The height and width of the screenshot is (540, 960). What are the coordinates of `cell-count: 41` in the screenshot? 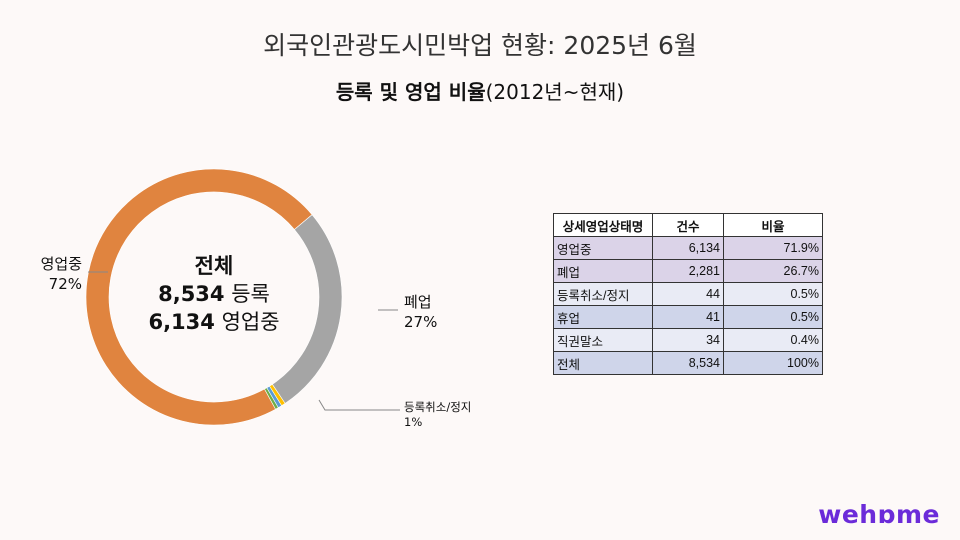 It's located at (688, 317).